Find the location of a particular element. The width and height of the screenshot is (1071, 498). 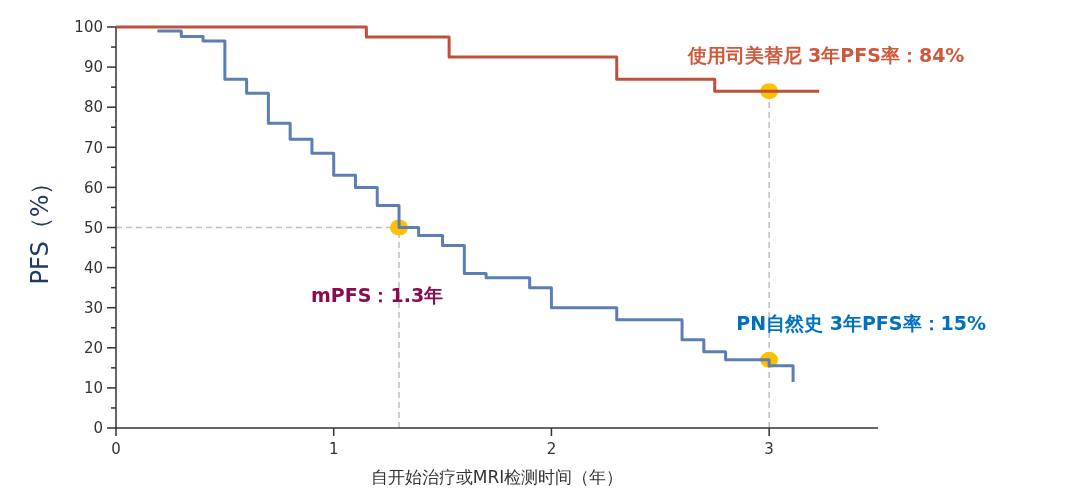

y-tick-label: 0 is located at coordinates (98, 428).